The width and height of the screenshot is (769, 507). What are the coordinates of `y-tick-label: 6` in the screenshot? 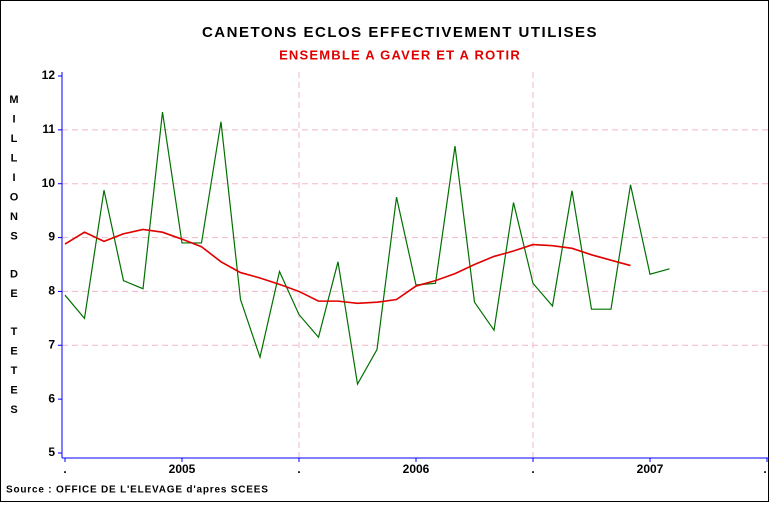 It's located at (51, 398).